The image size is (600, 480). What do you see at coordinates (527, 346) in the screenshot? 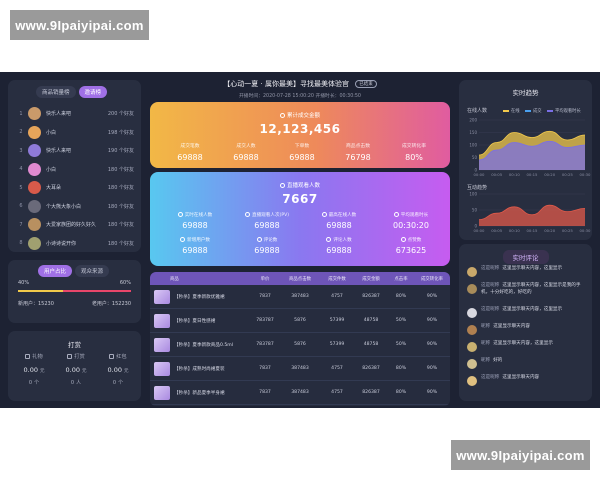
I see `comment-item: 昵称 这里显示聊天内容，这里显示` at bounding box center [527, 346].